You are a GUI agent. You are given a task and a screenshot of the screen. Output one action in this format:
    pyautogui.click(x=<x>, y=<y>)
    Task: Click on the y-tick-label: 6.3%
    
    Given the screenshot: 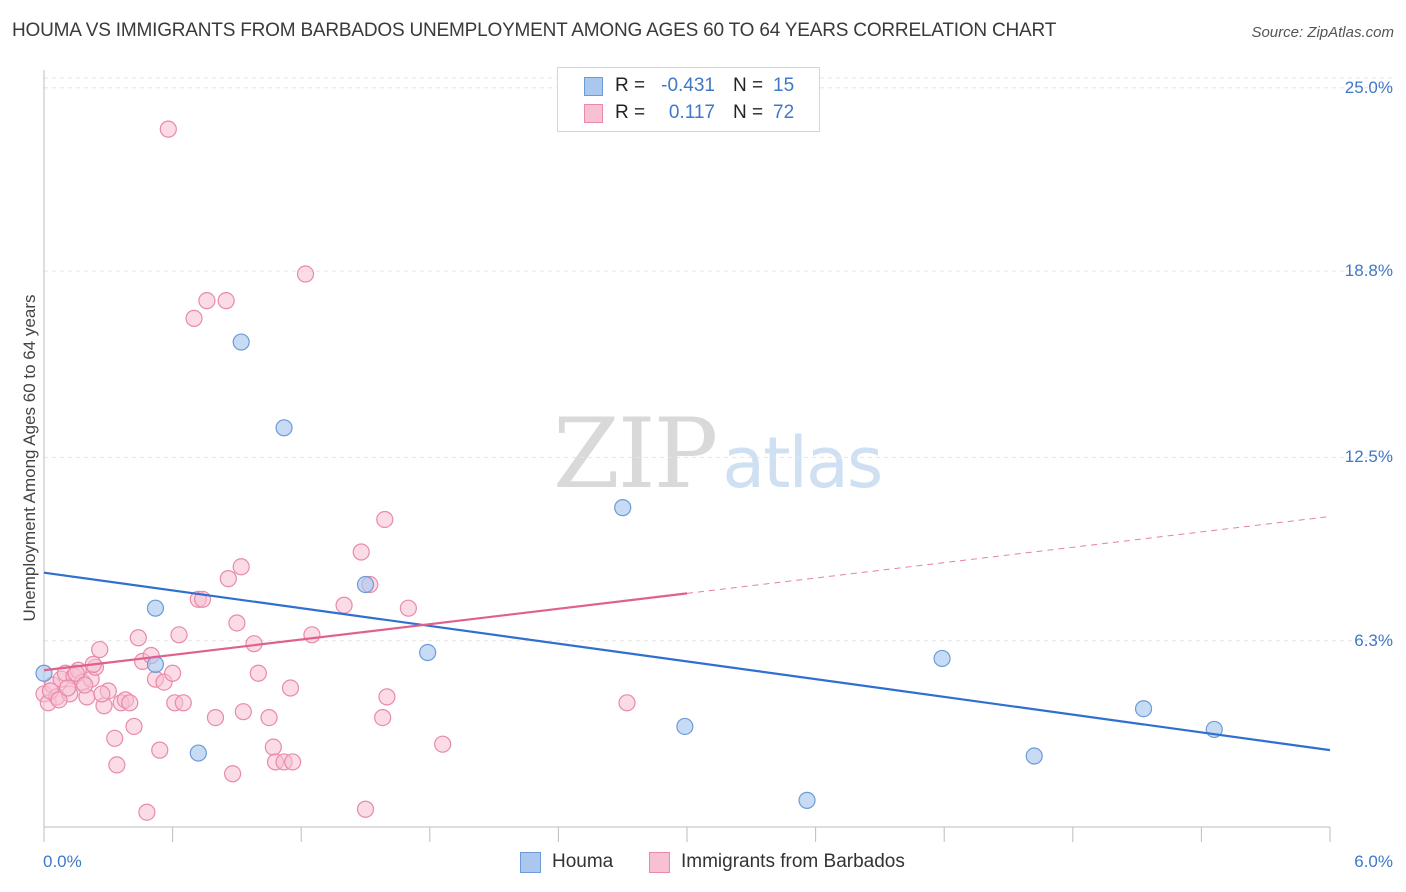 What is the action you would take?
    pyautogui.click(x=1373, y=640)
    